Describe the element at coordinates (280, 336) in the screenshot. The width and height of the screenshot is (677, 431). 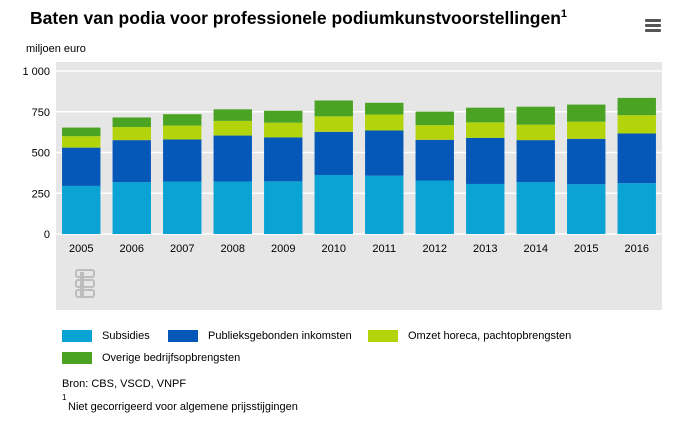
I see `legend-label: Publieksgebonden inkomsten` at that location.